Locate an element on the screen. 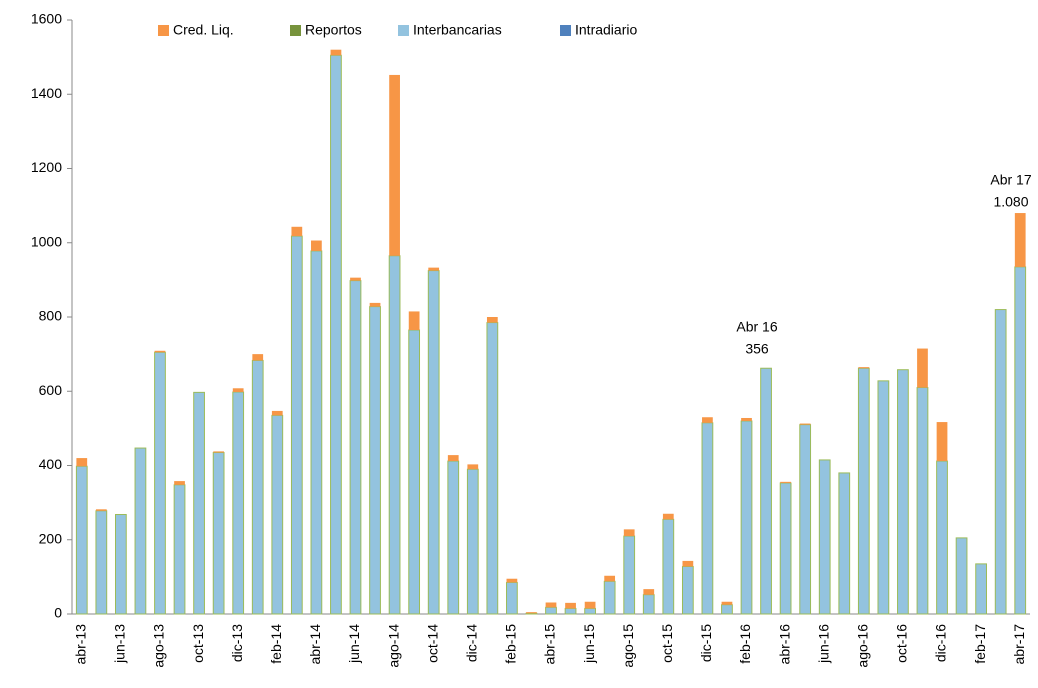 Image resolution: width=1038 pixels, height=688 pixels. legend-label: Intradiario is located at coordinates (606, 30).